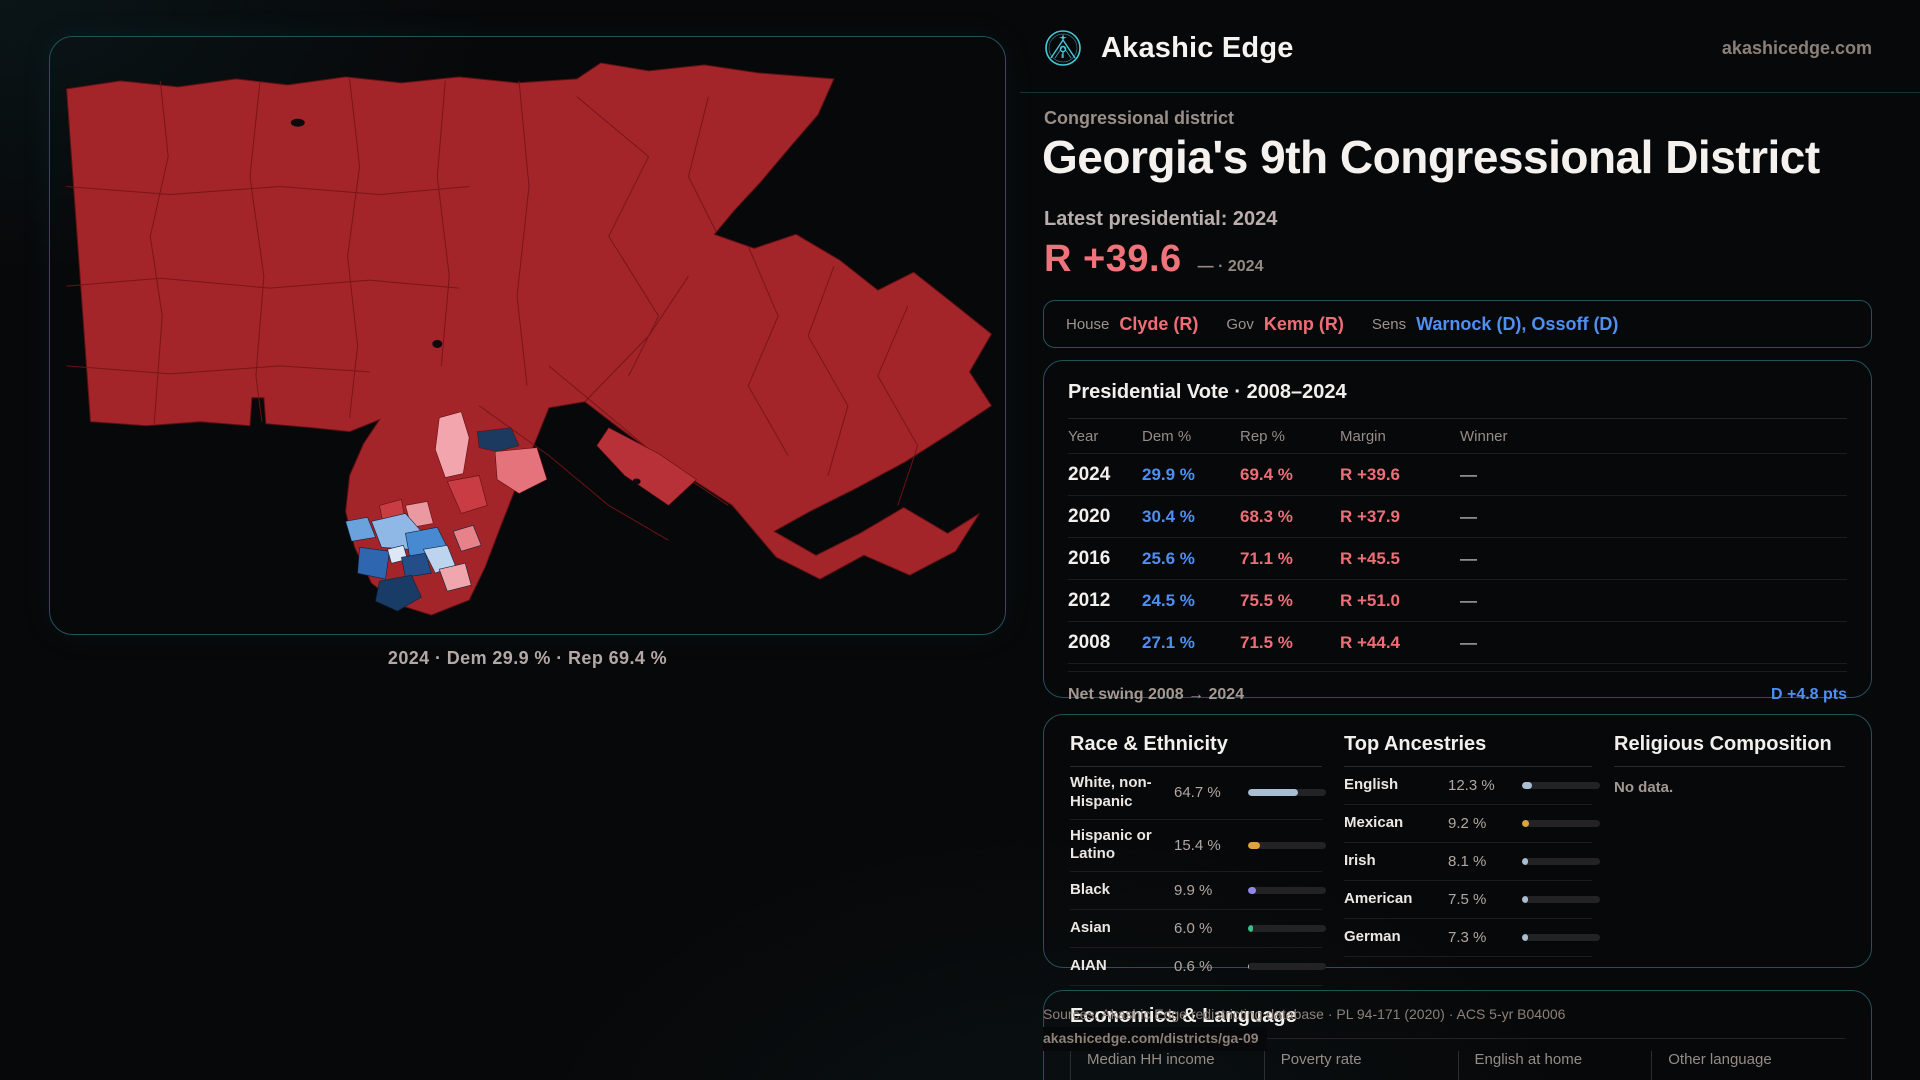 The height and width of the screenshot is (1080, 1920). Describe the element at coordinates (1389, 324) in the screenshot. I see `sens-label: Sens` at that location.